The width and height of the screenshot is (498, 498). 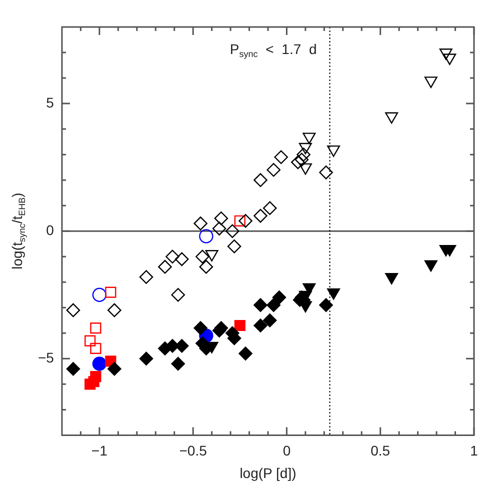 What do you see at coordinates (273, 50) in the screenshot?
I see `ref-line-label: P$_{sync}$ < 1.7 d` at bounding box center [273, 50].